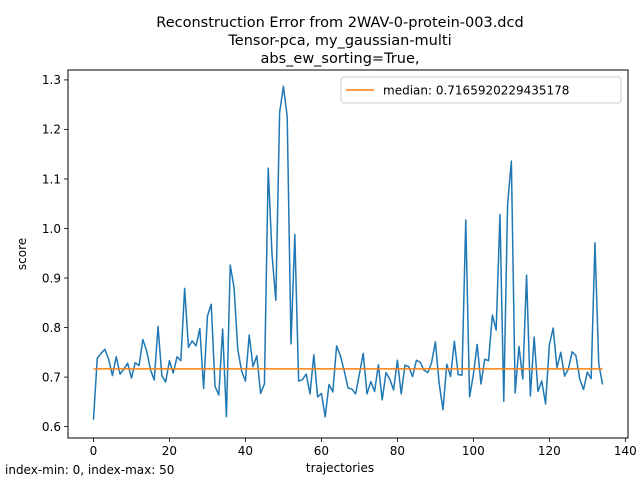 The width and height of the screenshot is (640, 480). I want to click on y-axis-label: score, so click(22, 254).